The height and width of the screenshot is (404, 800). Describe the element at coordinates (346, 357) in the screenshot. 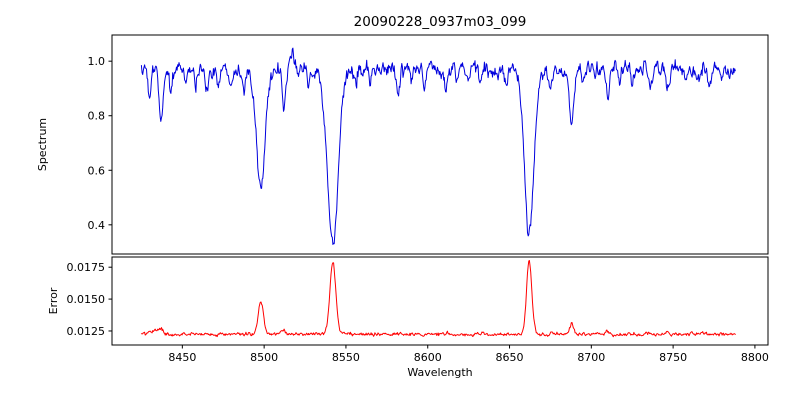

I see `x-tick-label: 8550` at that location.